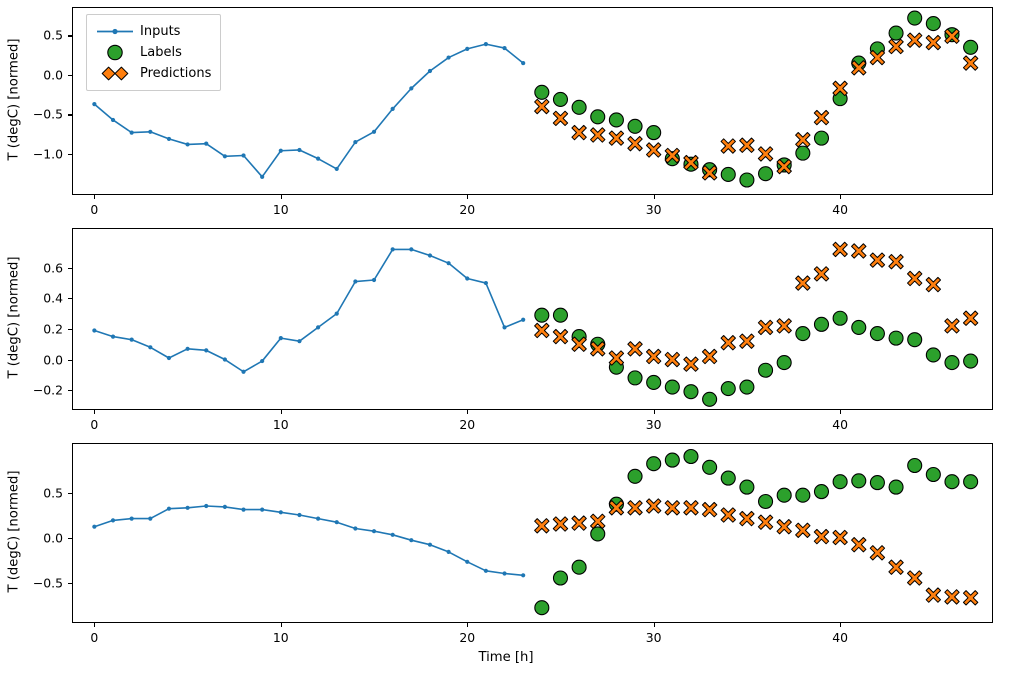 The width and height of the screenshot is (1012, 679). I want to click on legend-item-labels: Labels, so click(152, 52).